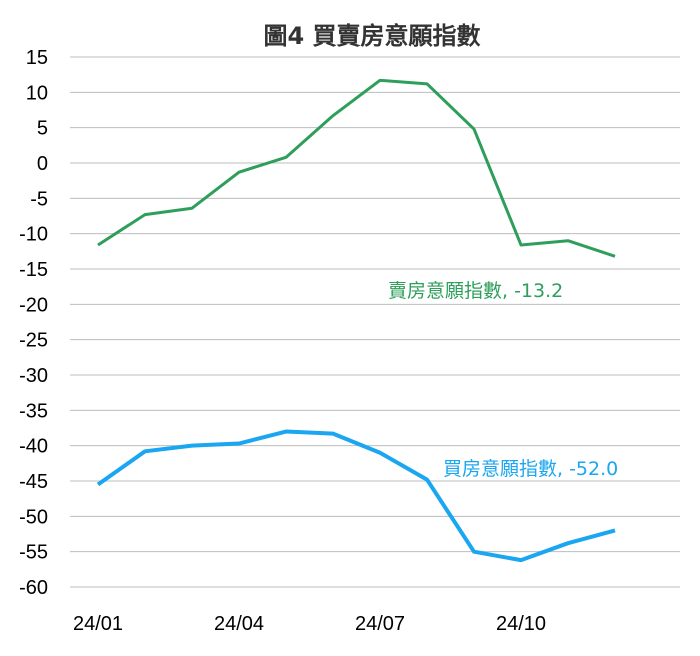 Image resolution: width=700 pixels, height=656 pixels. What do you see at coordinates (39, 199) in the screenshot?
I see `y-tick-label: -5` at bounding box center [39, 199].